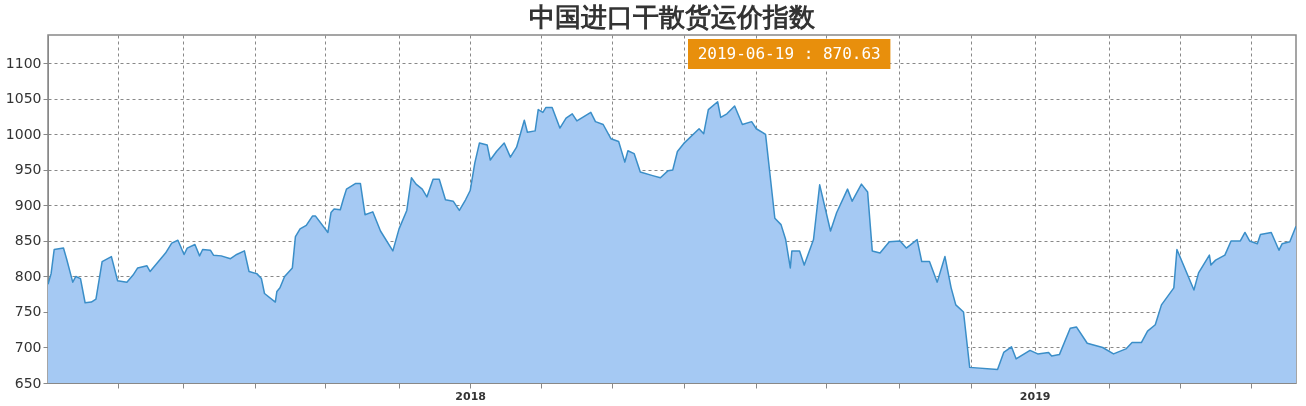 Image resolution: width=1306 pixels, height=406 pixels. What do you see at coordinates (672, 17) in the screenshot?
I see `chart-title: 中国进口干散货运价指数` at bounding box center [672, 17].